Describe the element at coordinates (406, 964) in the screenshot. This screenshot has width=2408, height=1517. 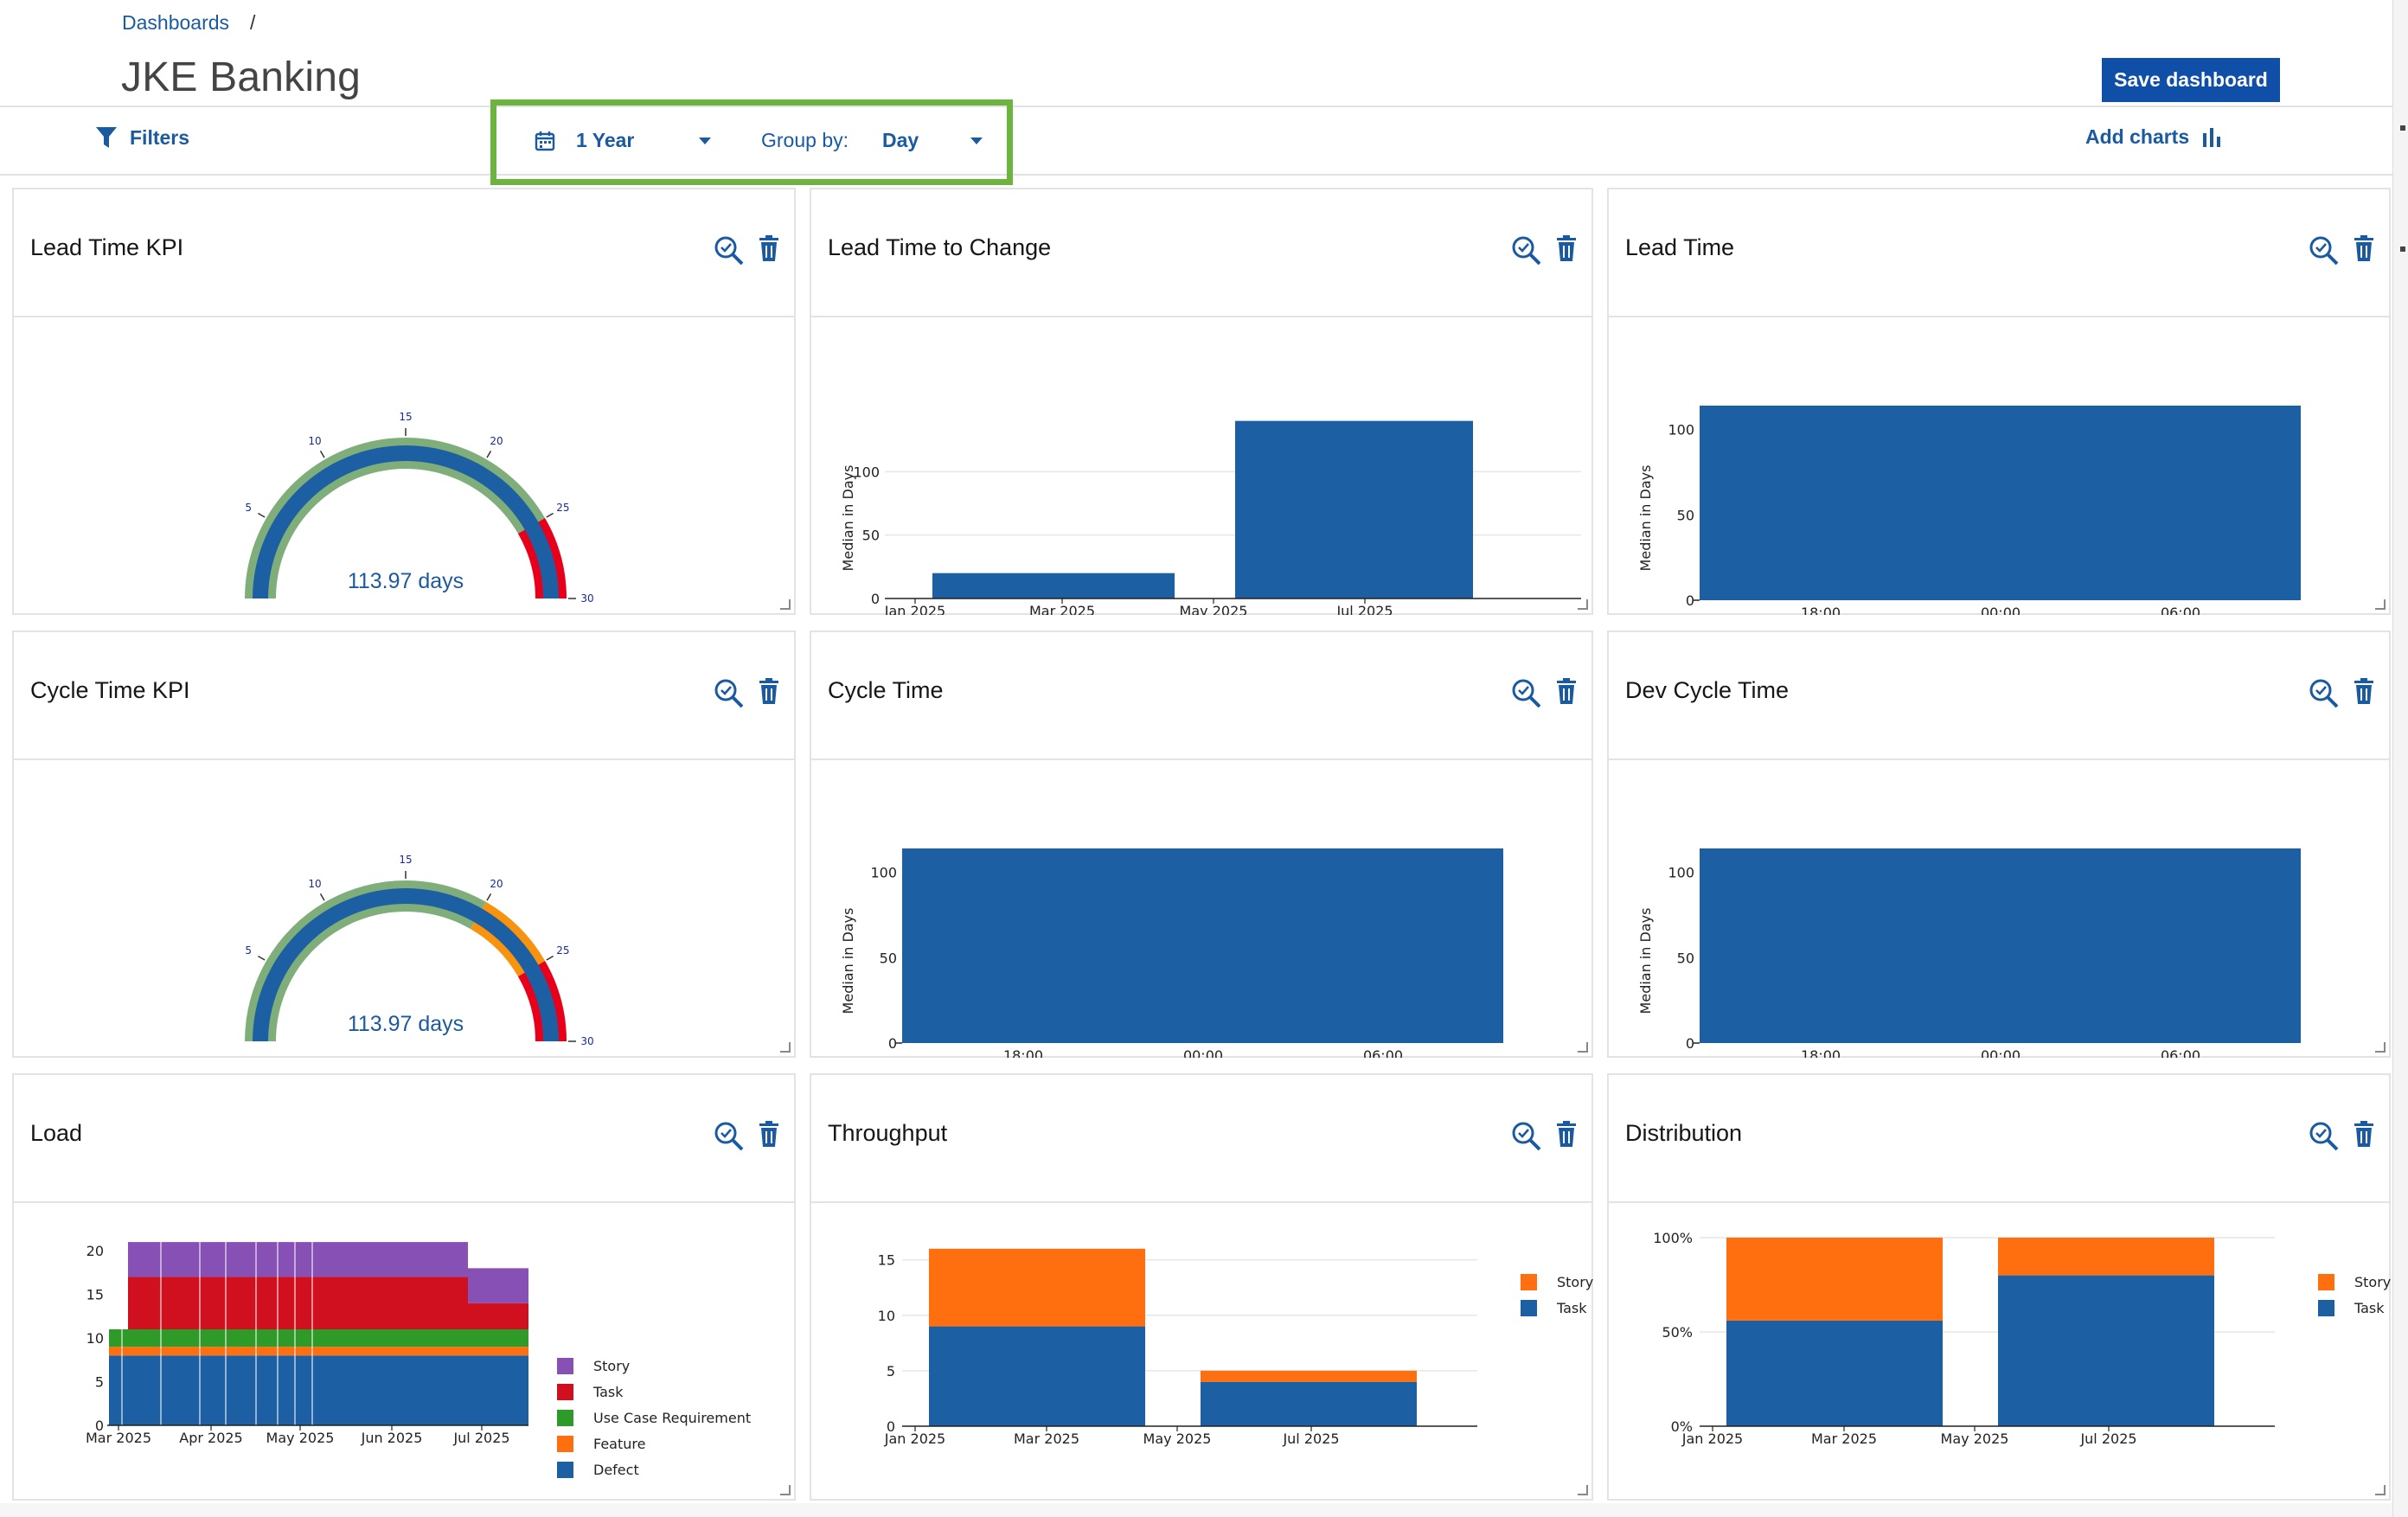
I see `gauge-value-bar` at that location.